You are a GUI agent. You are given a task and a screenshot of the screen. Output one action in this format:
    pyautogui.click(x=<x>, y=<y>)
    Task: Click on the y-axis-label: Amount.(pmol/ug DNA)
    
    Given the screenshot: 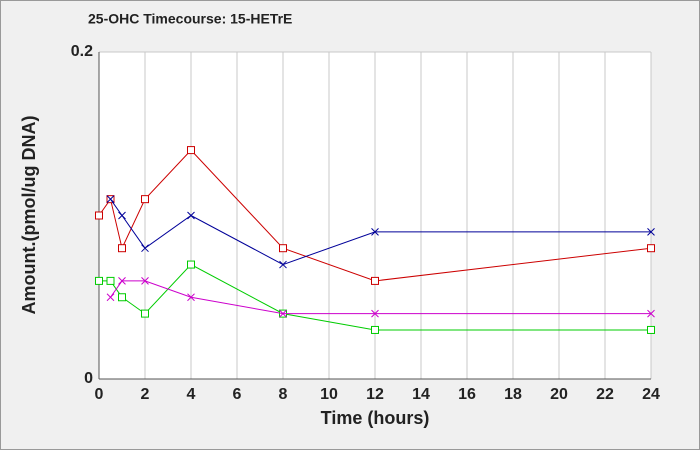 What is the action you would take?
    pyautogui.click(x=29, y=215)
    